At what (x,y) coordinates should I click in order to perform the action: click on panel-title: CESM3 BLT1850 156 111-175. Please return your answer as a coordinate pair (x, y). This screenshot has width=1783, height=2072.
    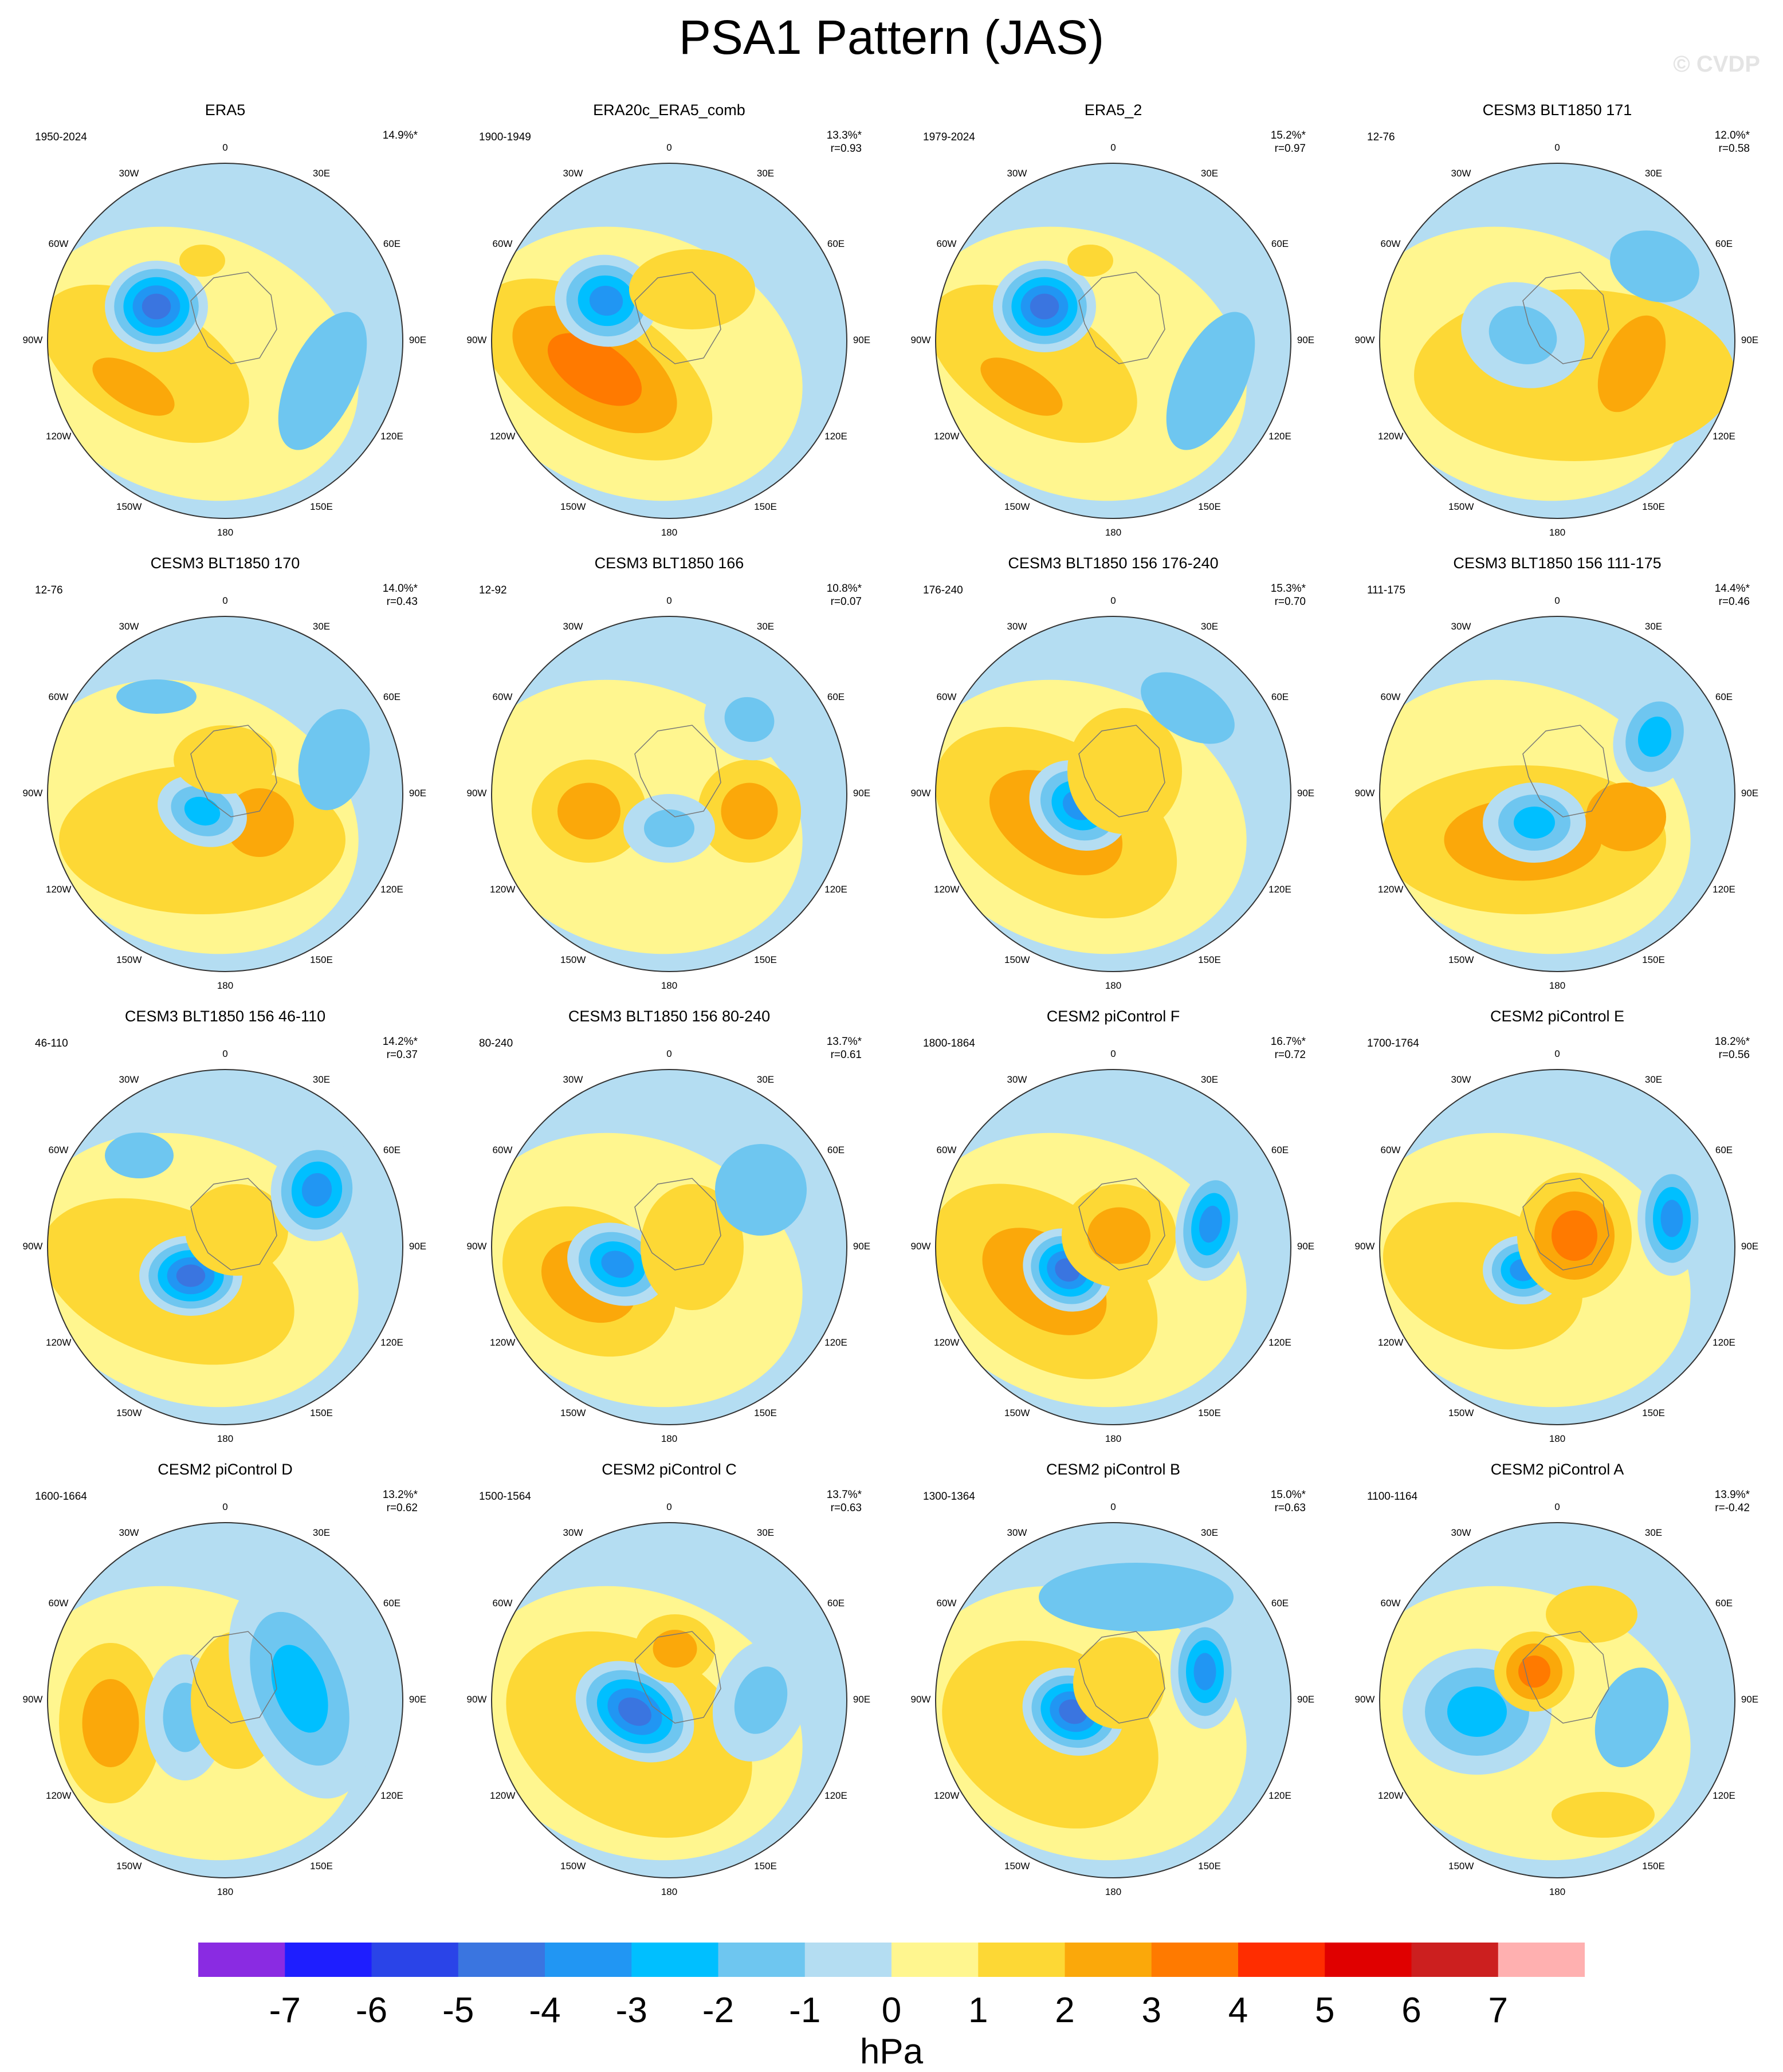
    Looking at the image, I should click on (1557, 563).